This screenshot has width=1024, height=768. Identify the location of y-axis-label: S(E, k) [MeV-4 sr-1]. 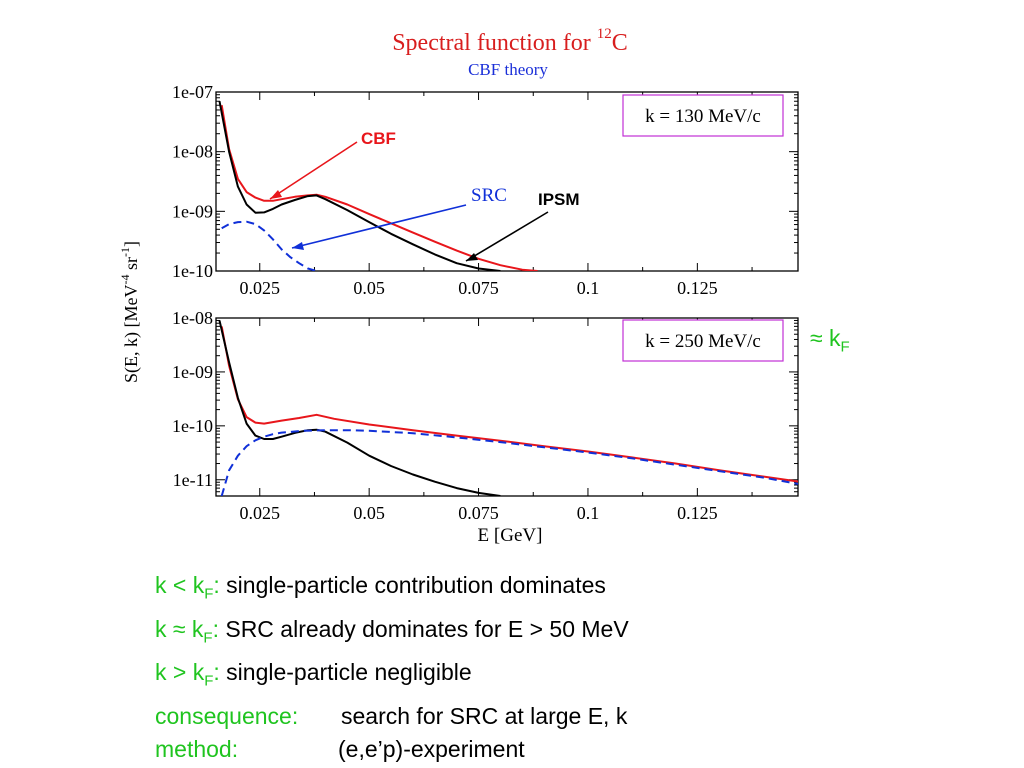
(130, 312).